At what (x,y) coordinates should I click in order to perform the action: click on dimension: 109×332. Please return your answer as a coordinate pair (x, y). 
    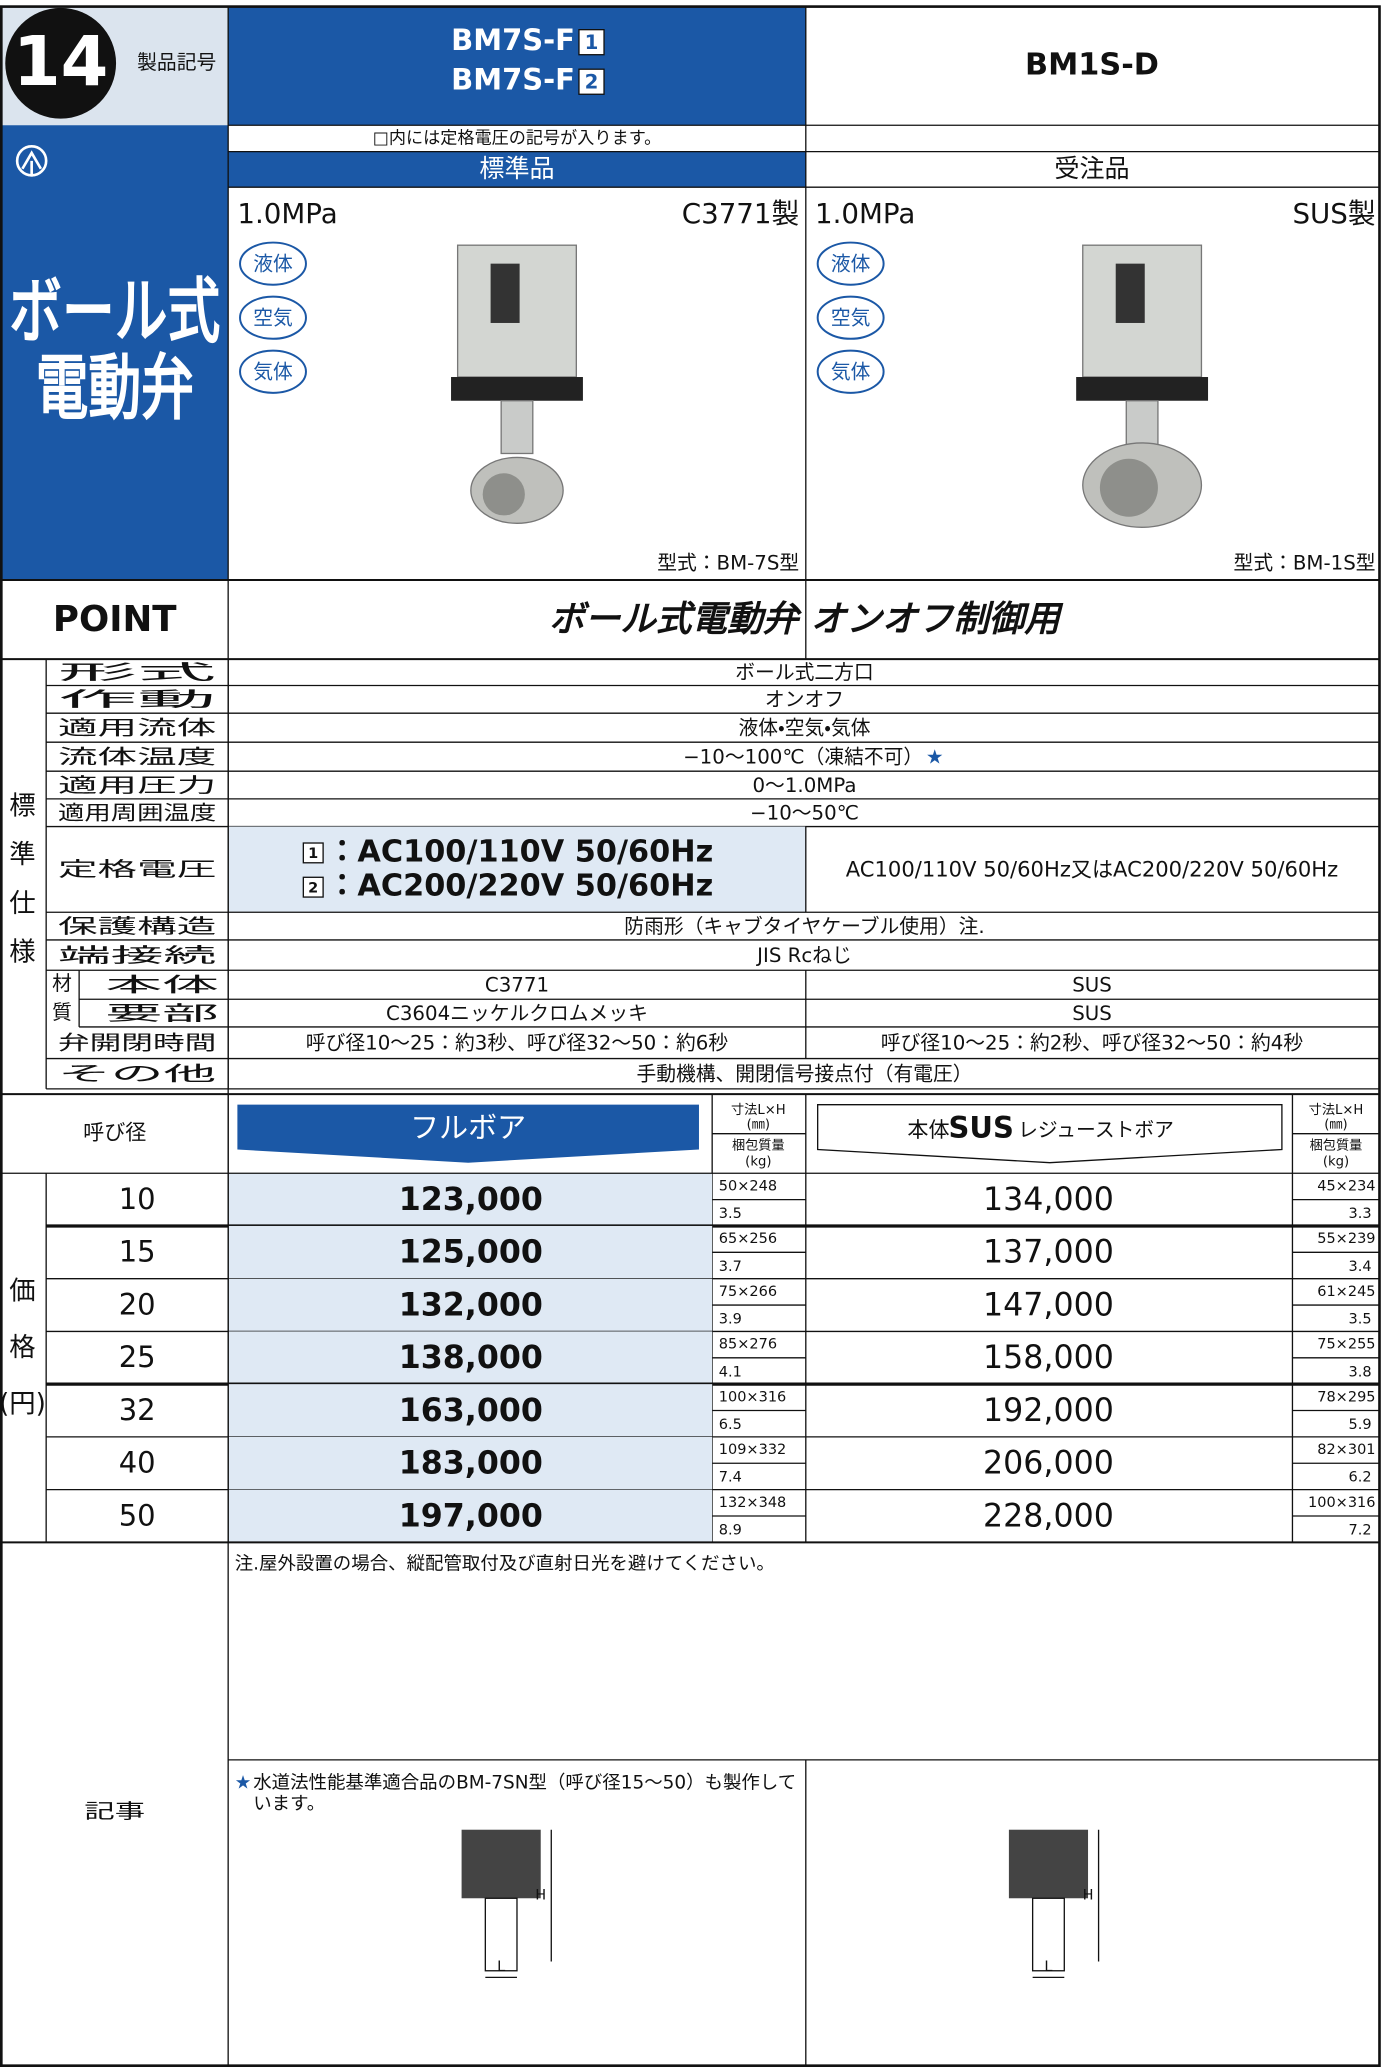
    Looking at the image, I should click on (753, 1450).